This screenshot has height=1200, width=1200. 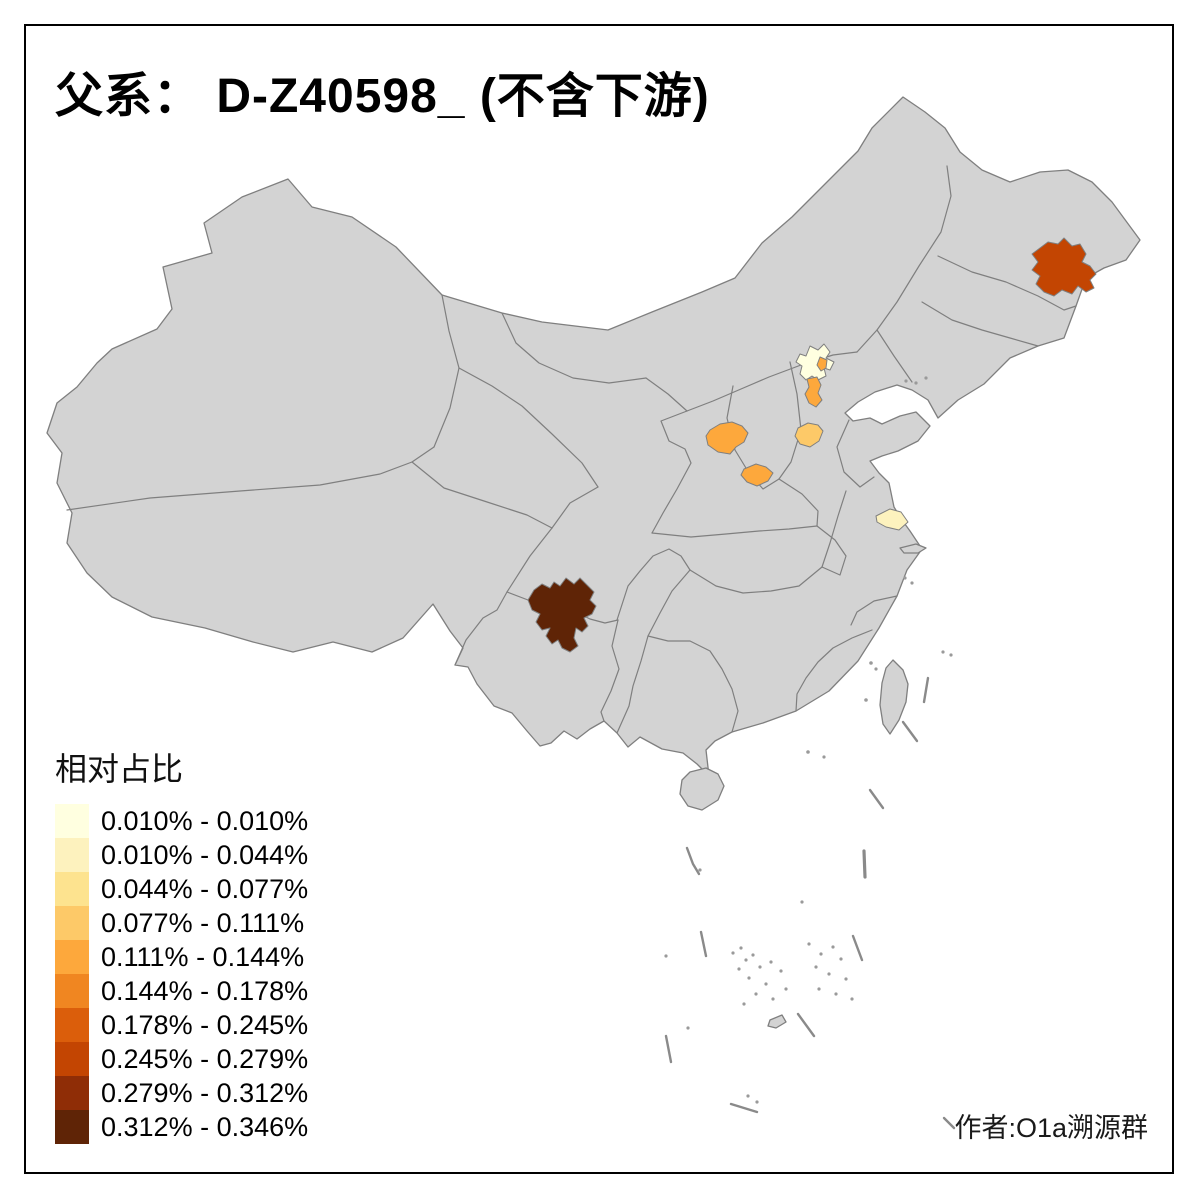 I want to click on south-sea-islet, so click(x=777, y=1021).